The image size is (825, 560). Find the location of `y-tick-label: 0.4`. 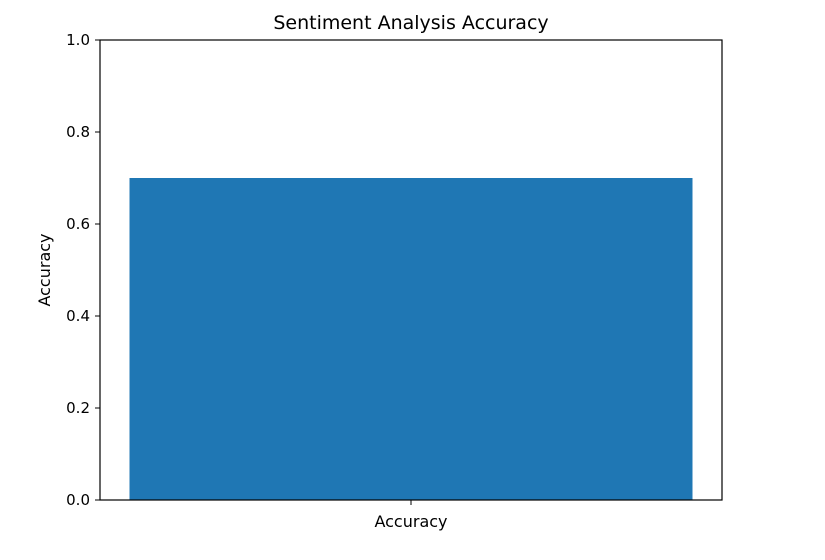

y-tick-label: 0.4 is located at coordinates (78, 316).